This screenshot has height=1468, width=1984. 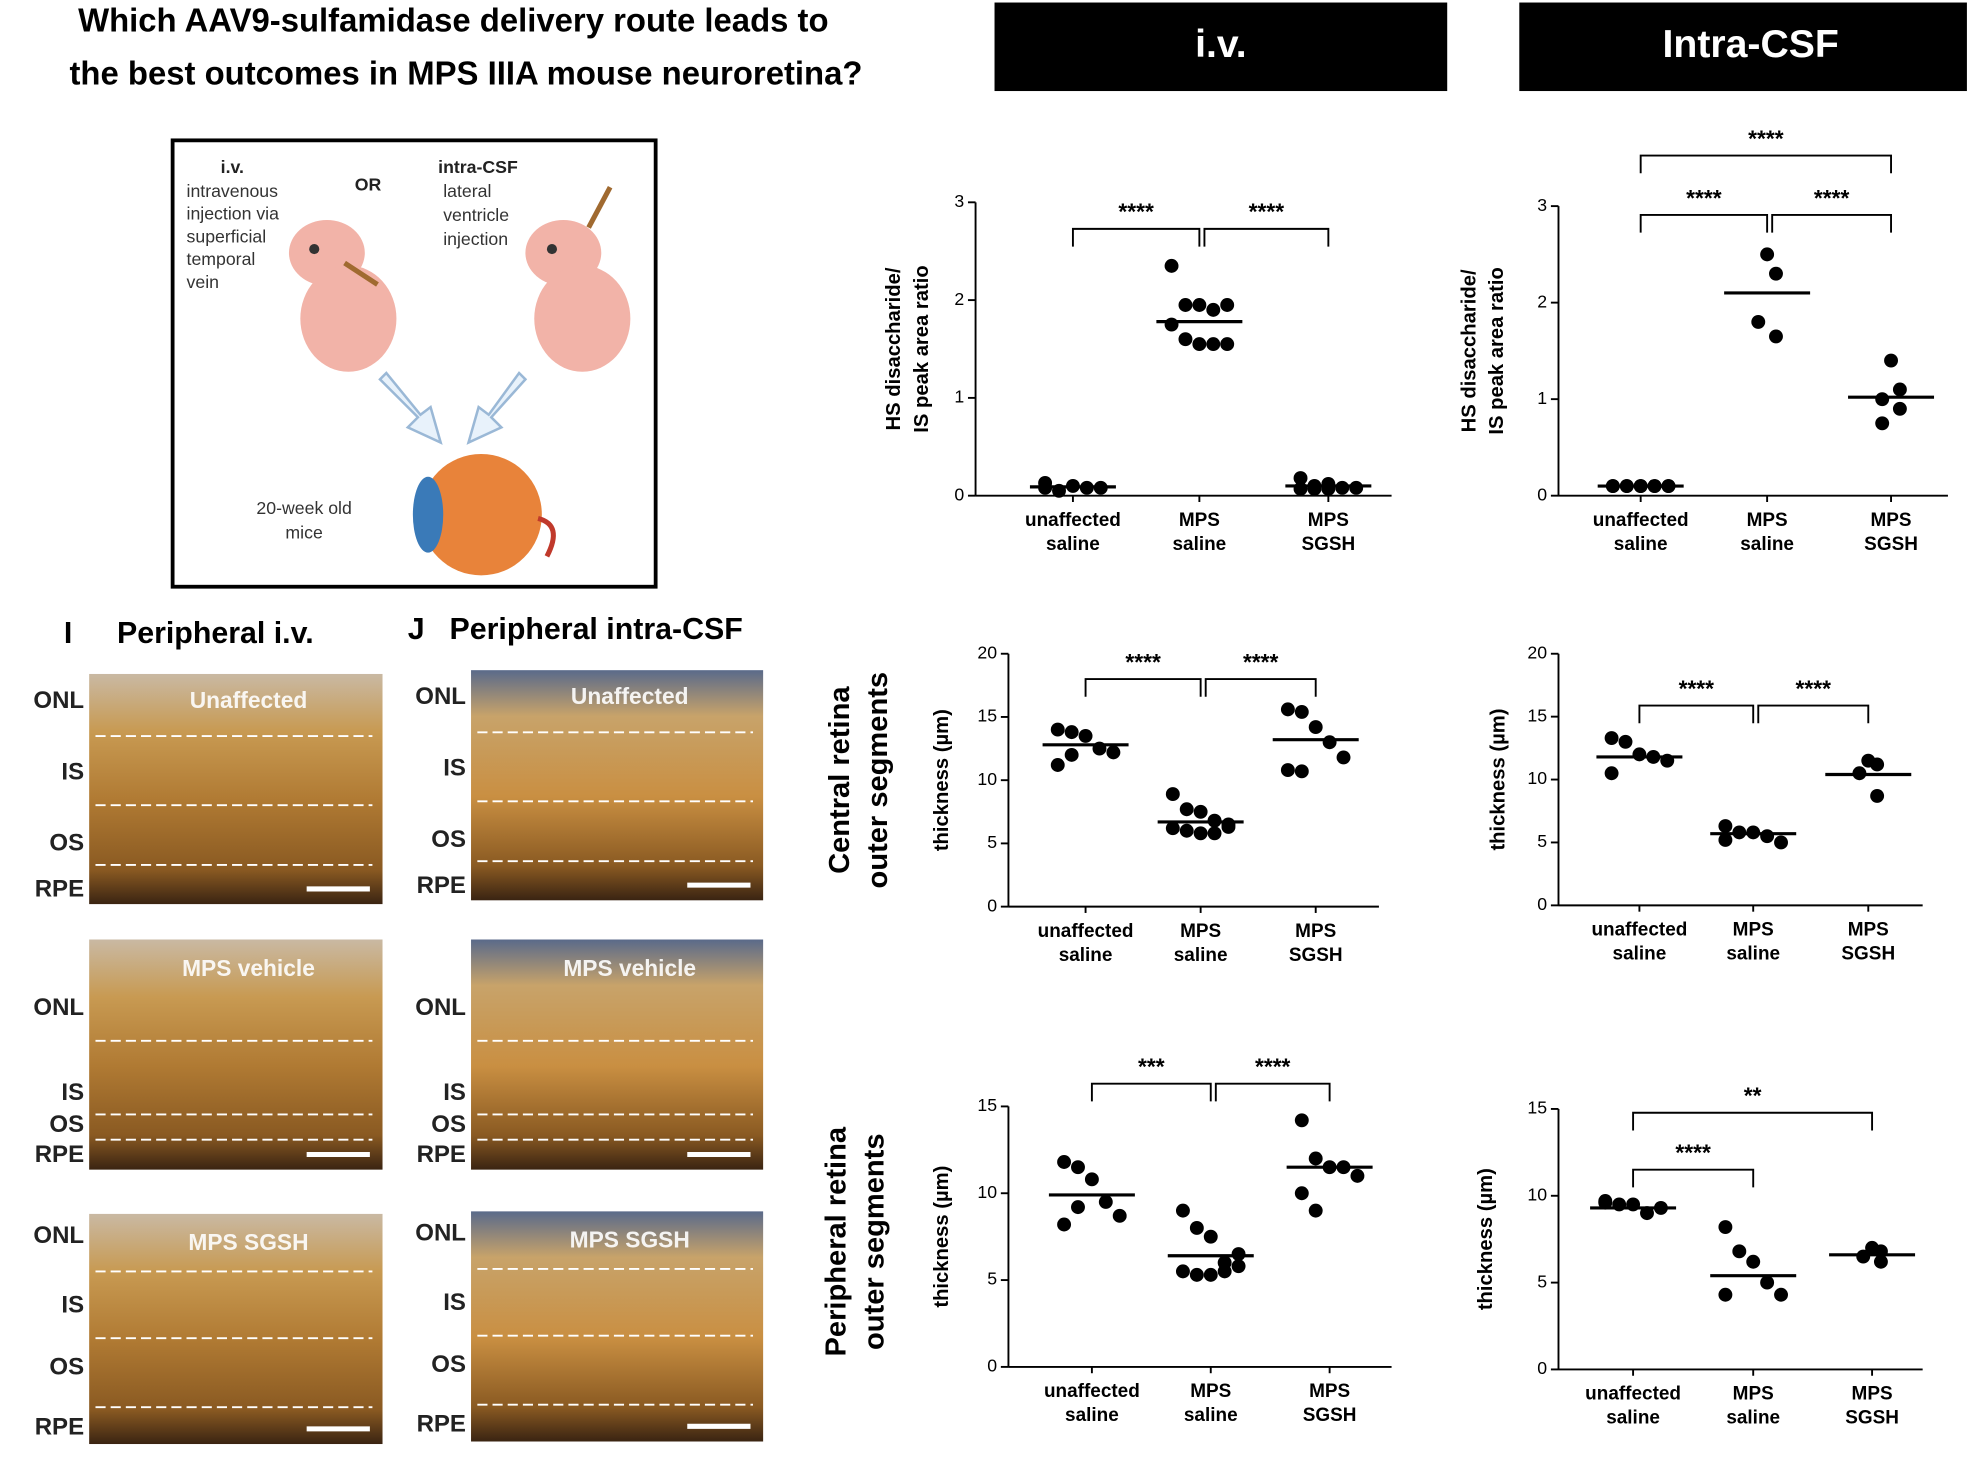 What do you see at coordinates (233, 191) in the screenshot?
I see `iv-text: intravenous` at bounding box center [233, 191].